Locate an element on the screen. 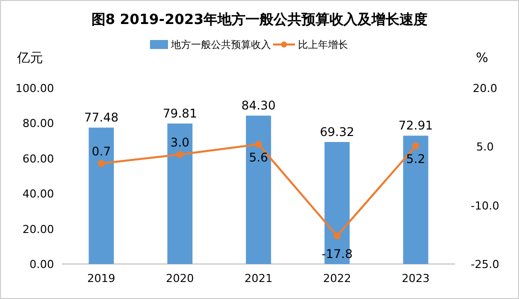  x-tick-label: 2019 is located at coordinates (101, 278).